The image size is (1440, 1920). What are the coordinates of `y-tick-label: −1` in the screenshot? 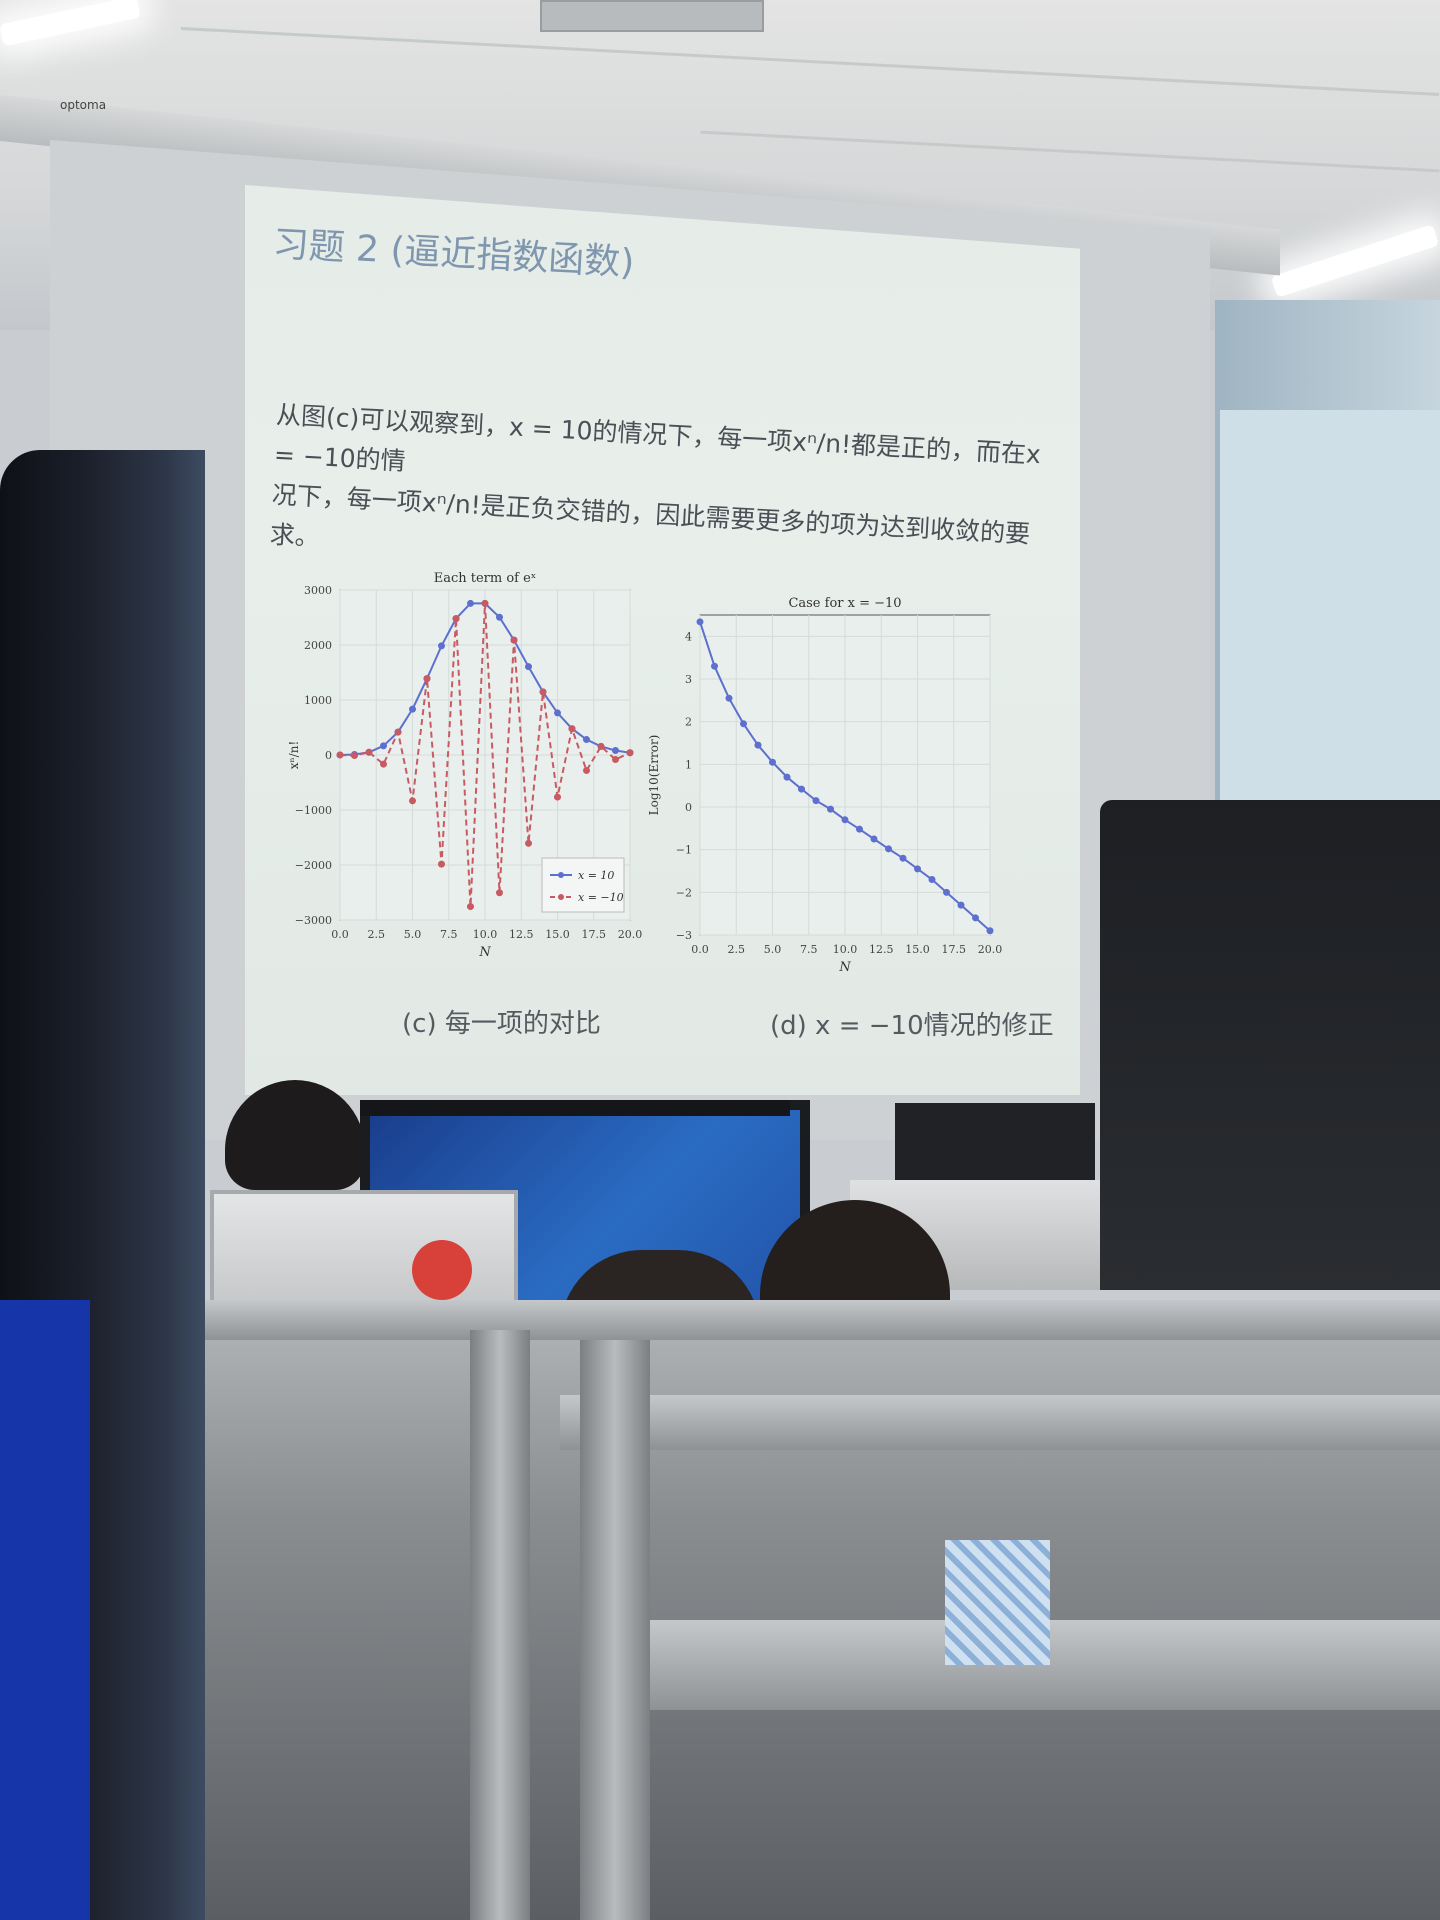 It's located at (684, 850).